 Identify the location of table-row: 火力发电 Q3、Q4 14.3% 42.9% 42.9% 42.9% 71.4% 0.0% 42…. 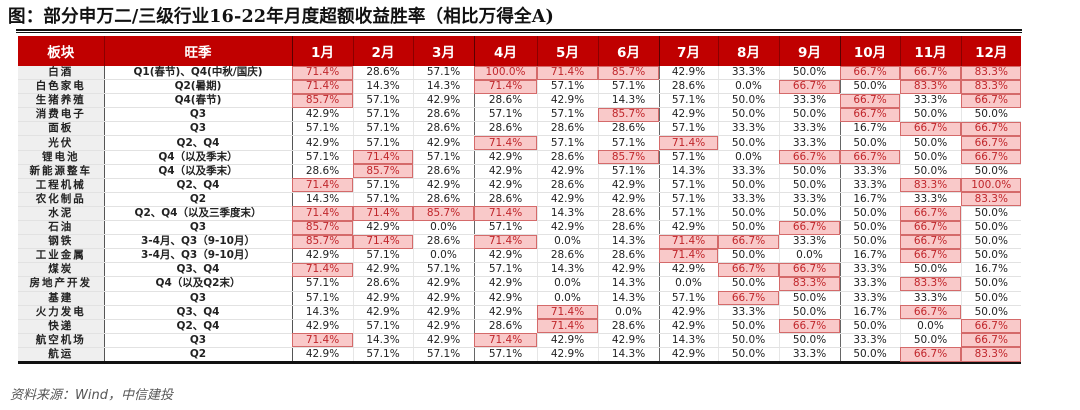
(519, 312).